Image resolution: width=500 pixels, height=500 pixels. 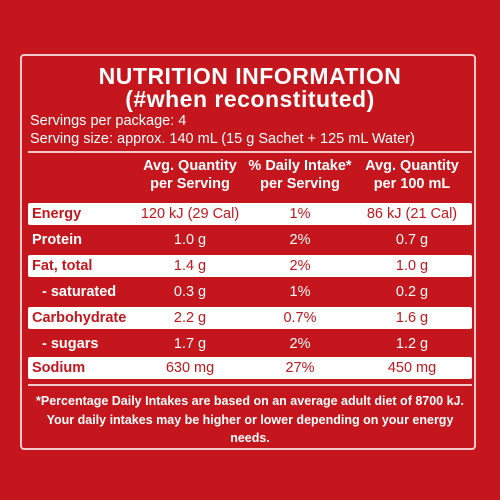 I want to click on value-per-serving: 630 mg, so click(x=190, y=368).